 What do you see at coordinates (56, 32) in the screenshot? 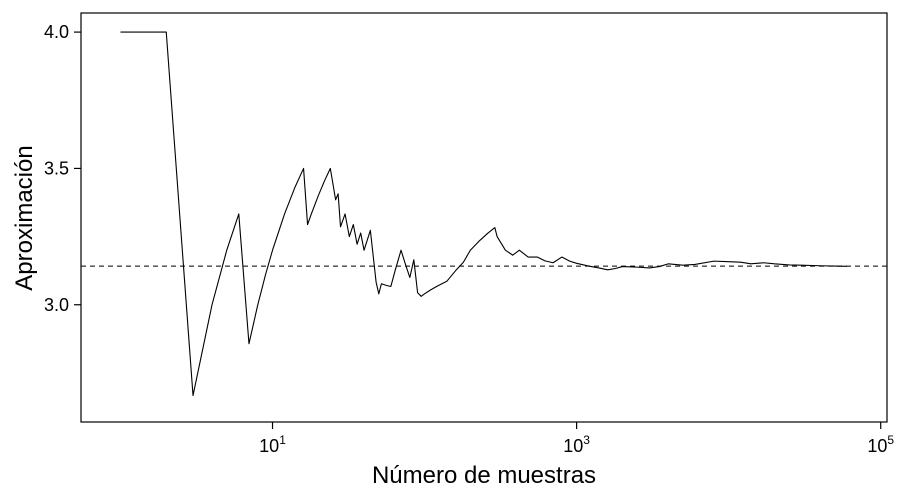
I see `y-tick-label: 4.0` at bounding box center [56, 32].